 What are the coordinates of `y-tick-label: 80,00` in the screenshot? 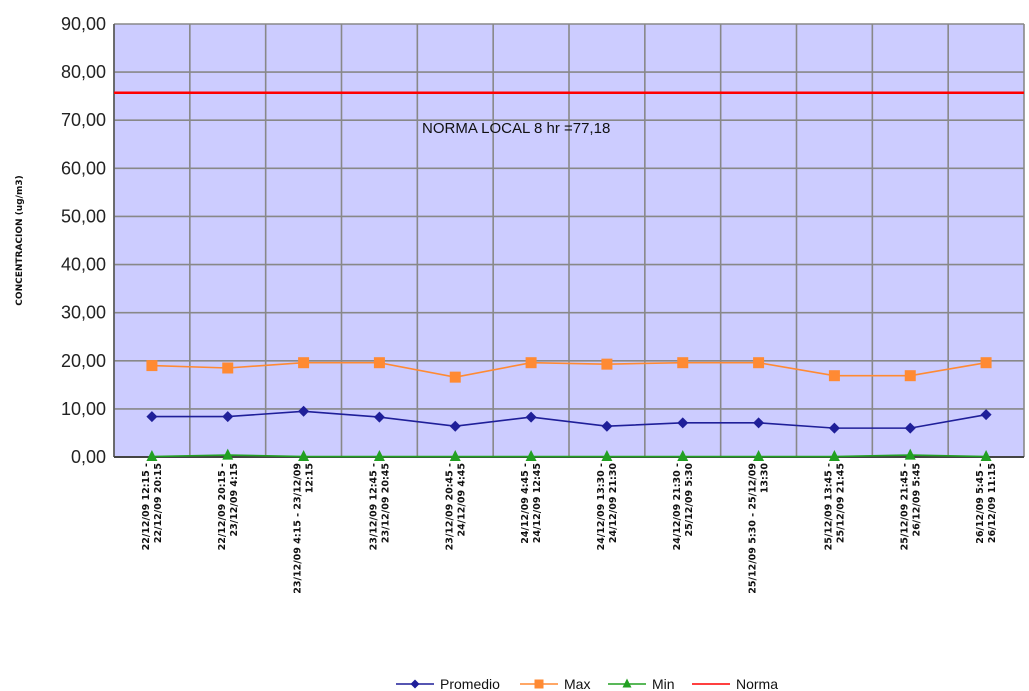 It's located at (83, 72).